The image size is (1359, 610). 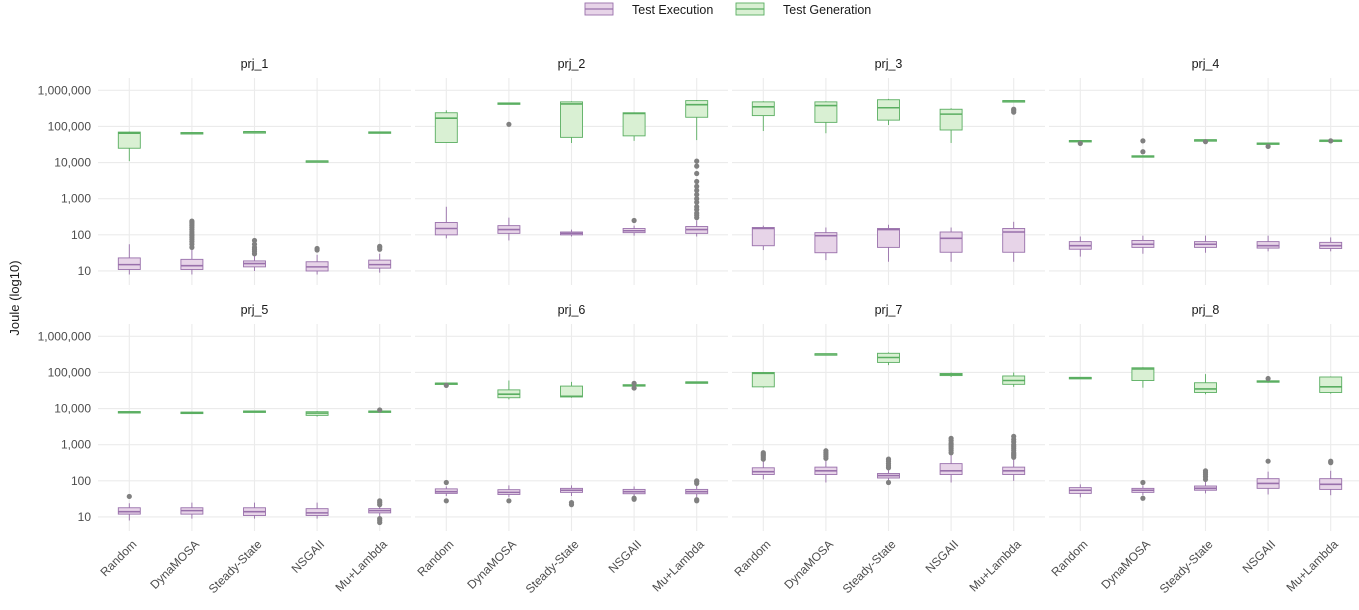 I want to click on y-tick-label: 100, so click(x=81, y=235).